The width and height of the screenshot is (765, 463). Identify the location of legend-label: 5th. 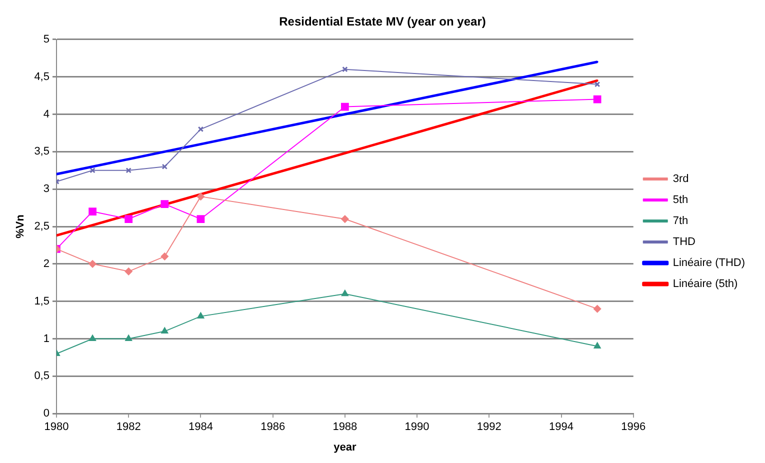
(680, 200).